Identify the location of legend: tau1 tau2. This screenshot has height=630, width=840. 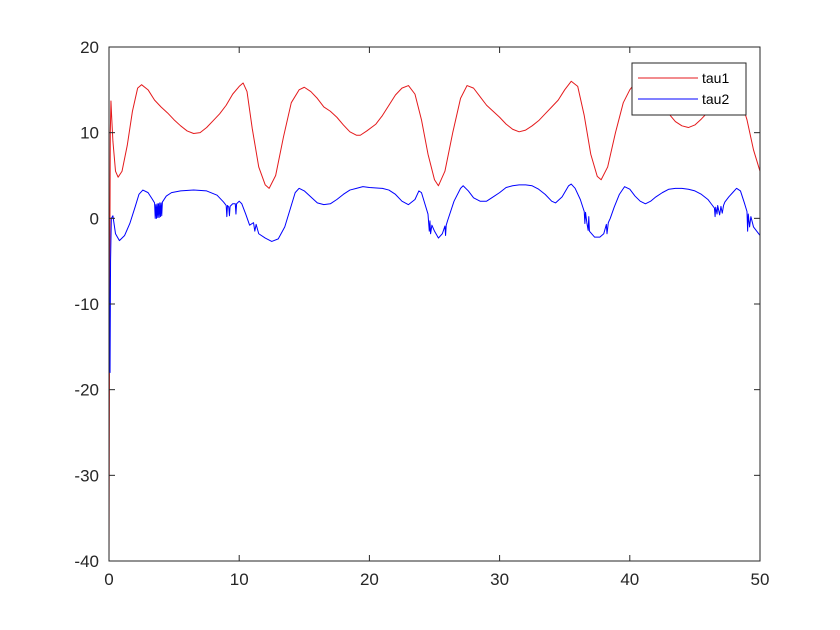
(689, 89).